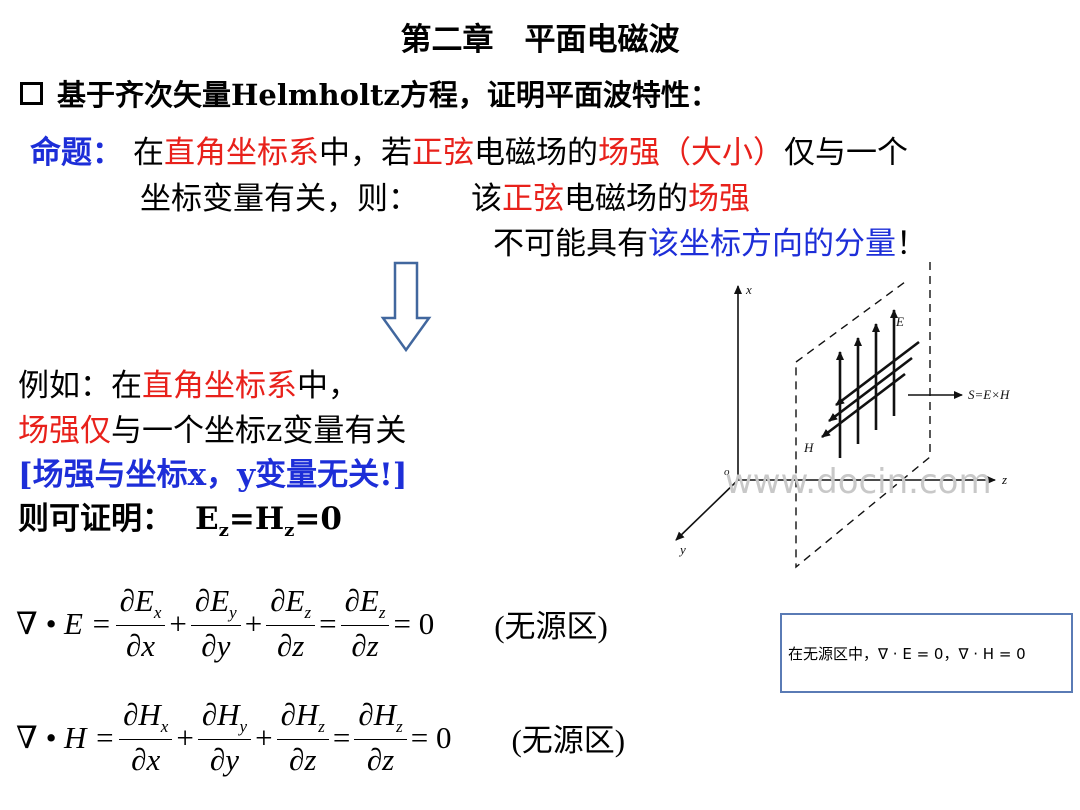  I want to click on text: =0, so click(318, 519).